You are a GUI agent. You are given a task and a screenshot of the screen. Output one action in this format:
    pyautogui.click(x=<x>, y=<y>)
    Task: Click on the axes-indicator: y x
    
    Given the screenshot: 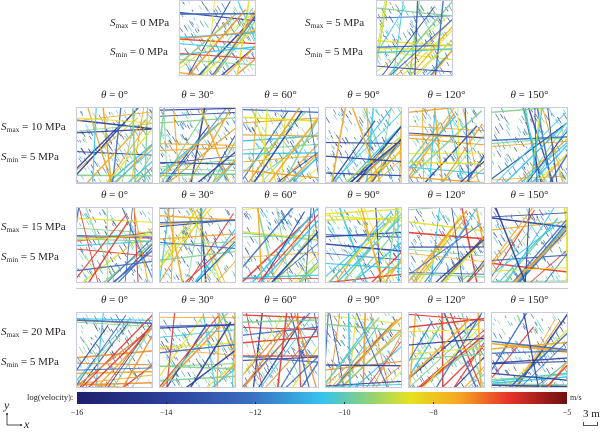 What is the action you would take?
    pyautogui.click(x=17, y=414)
    